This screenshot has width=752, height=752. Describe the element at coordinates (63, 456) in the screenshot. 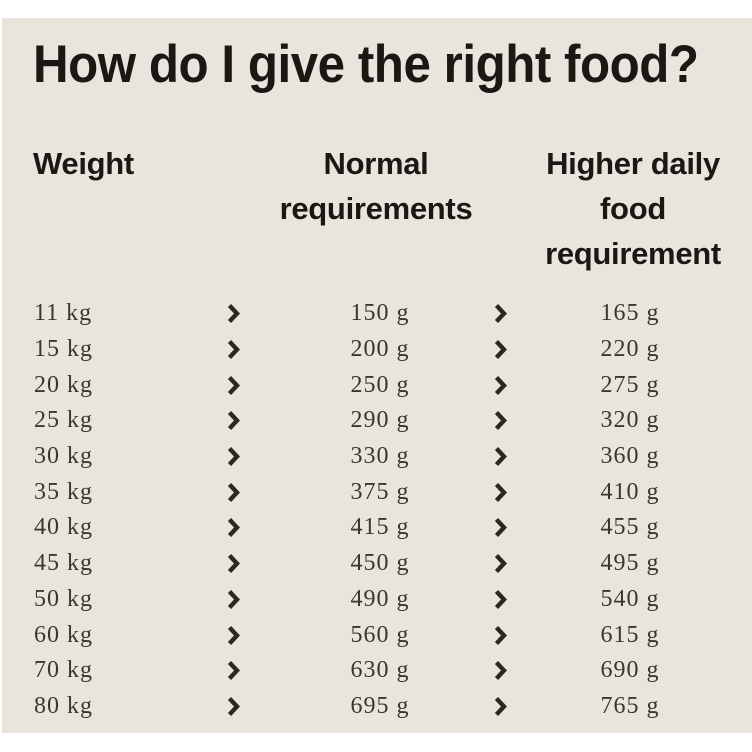

I see `weight-value: 30 kg` at that location.